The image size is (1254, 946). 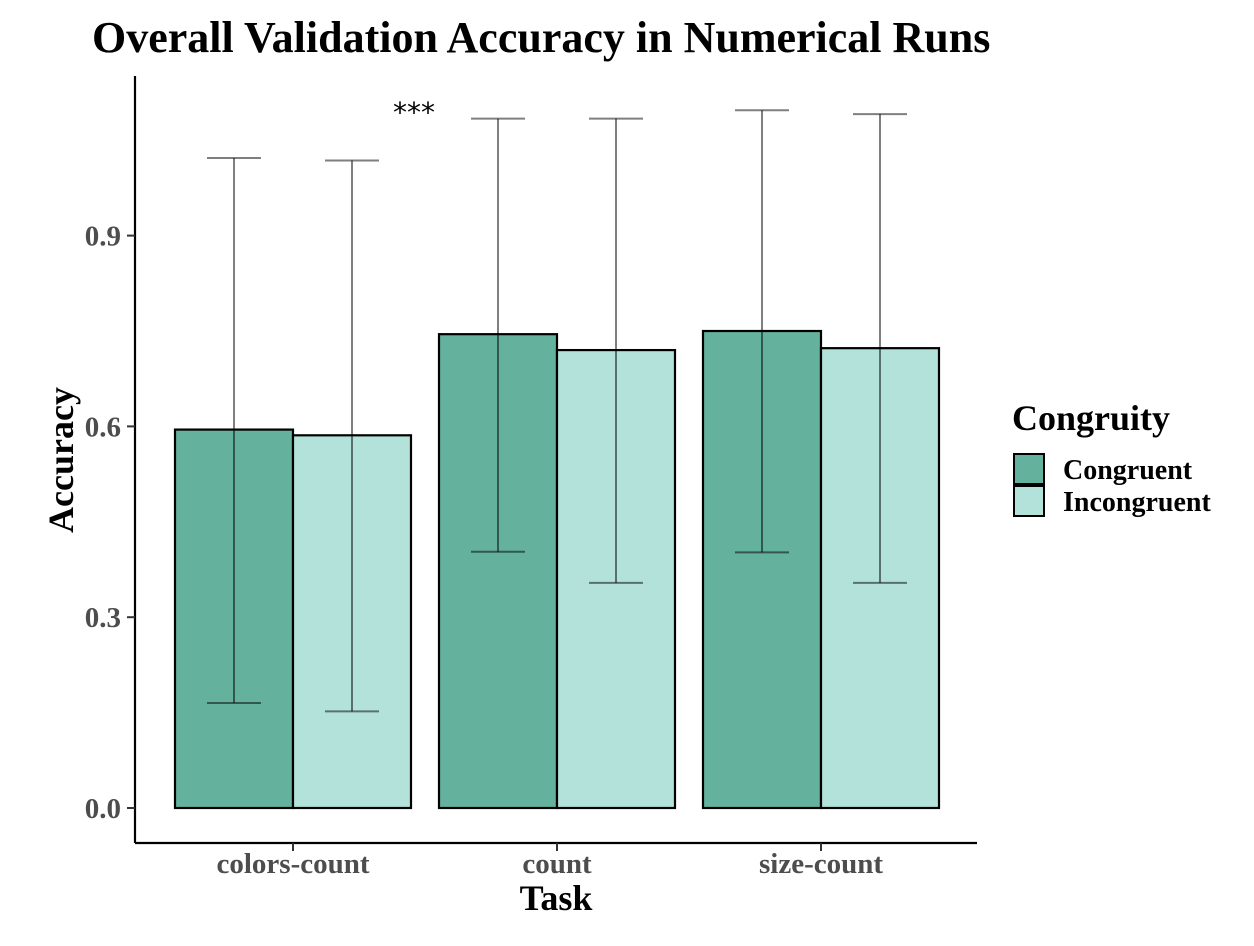 I want to click on y-axis-ticks: 0.0 0.3 0.6 0.9, so click(x=110, y=523).